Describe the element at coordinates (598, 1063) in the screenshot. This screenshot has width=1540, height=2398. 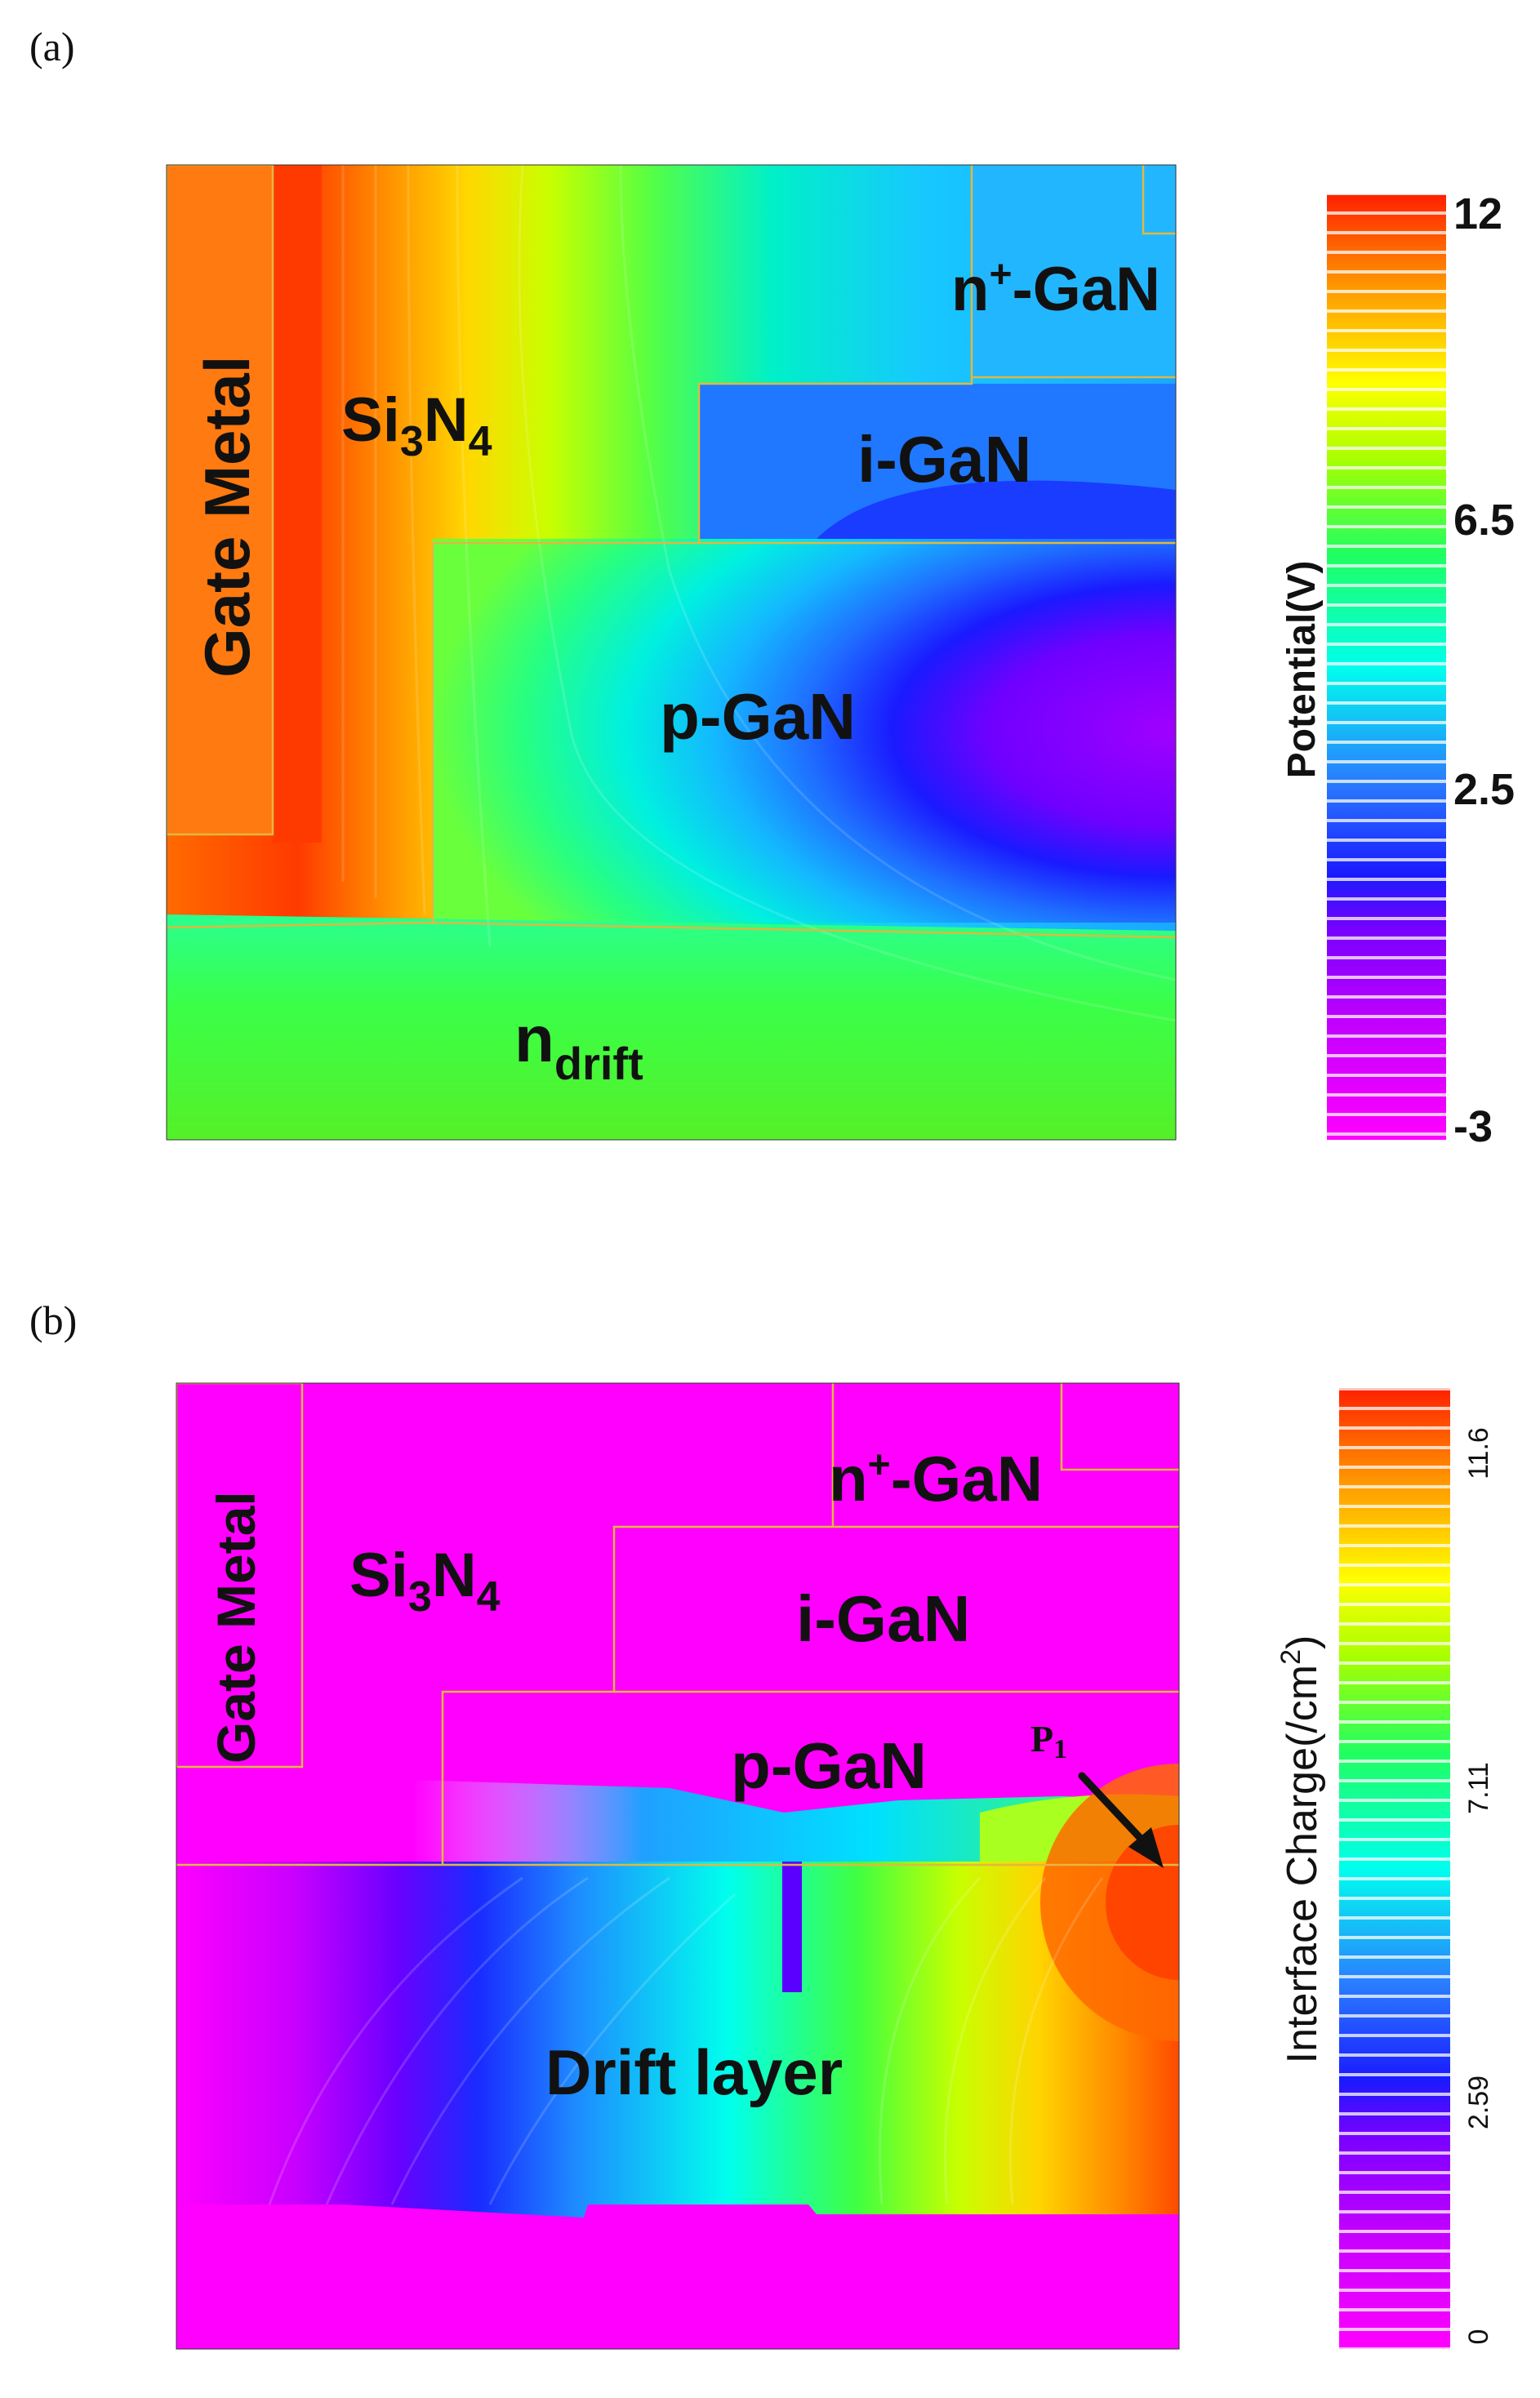
I see `label-a-ndrift-sub: drift` at that location.